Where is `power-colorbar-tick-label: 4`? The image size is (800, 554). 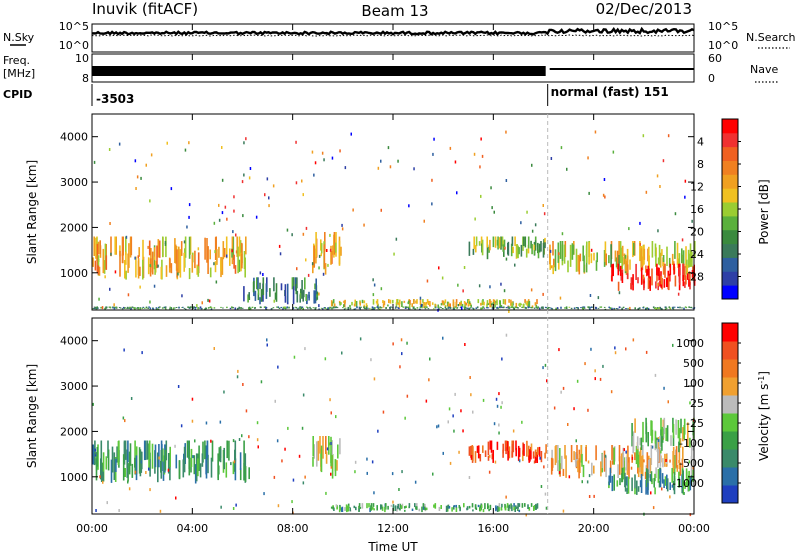
power-colorbar-tick-label: 4 is located at coordinates (700, 142).